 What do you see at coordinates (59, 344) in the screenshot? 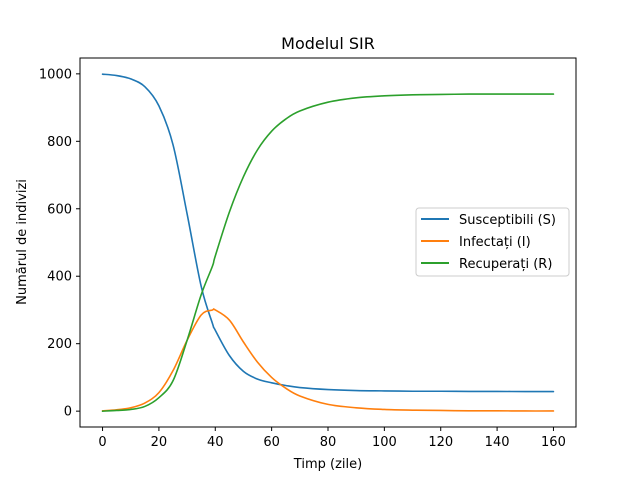
I see `y-tick-label: 200` at bounding box center [59, 344].